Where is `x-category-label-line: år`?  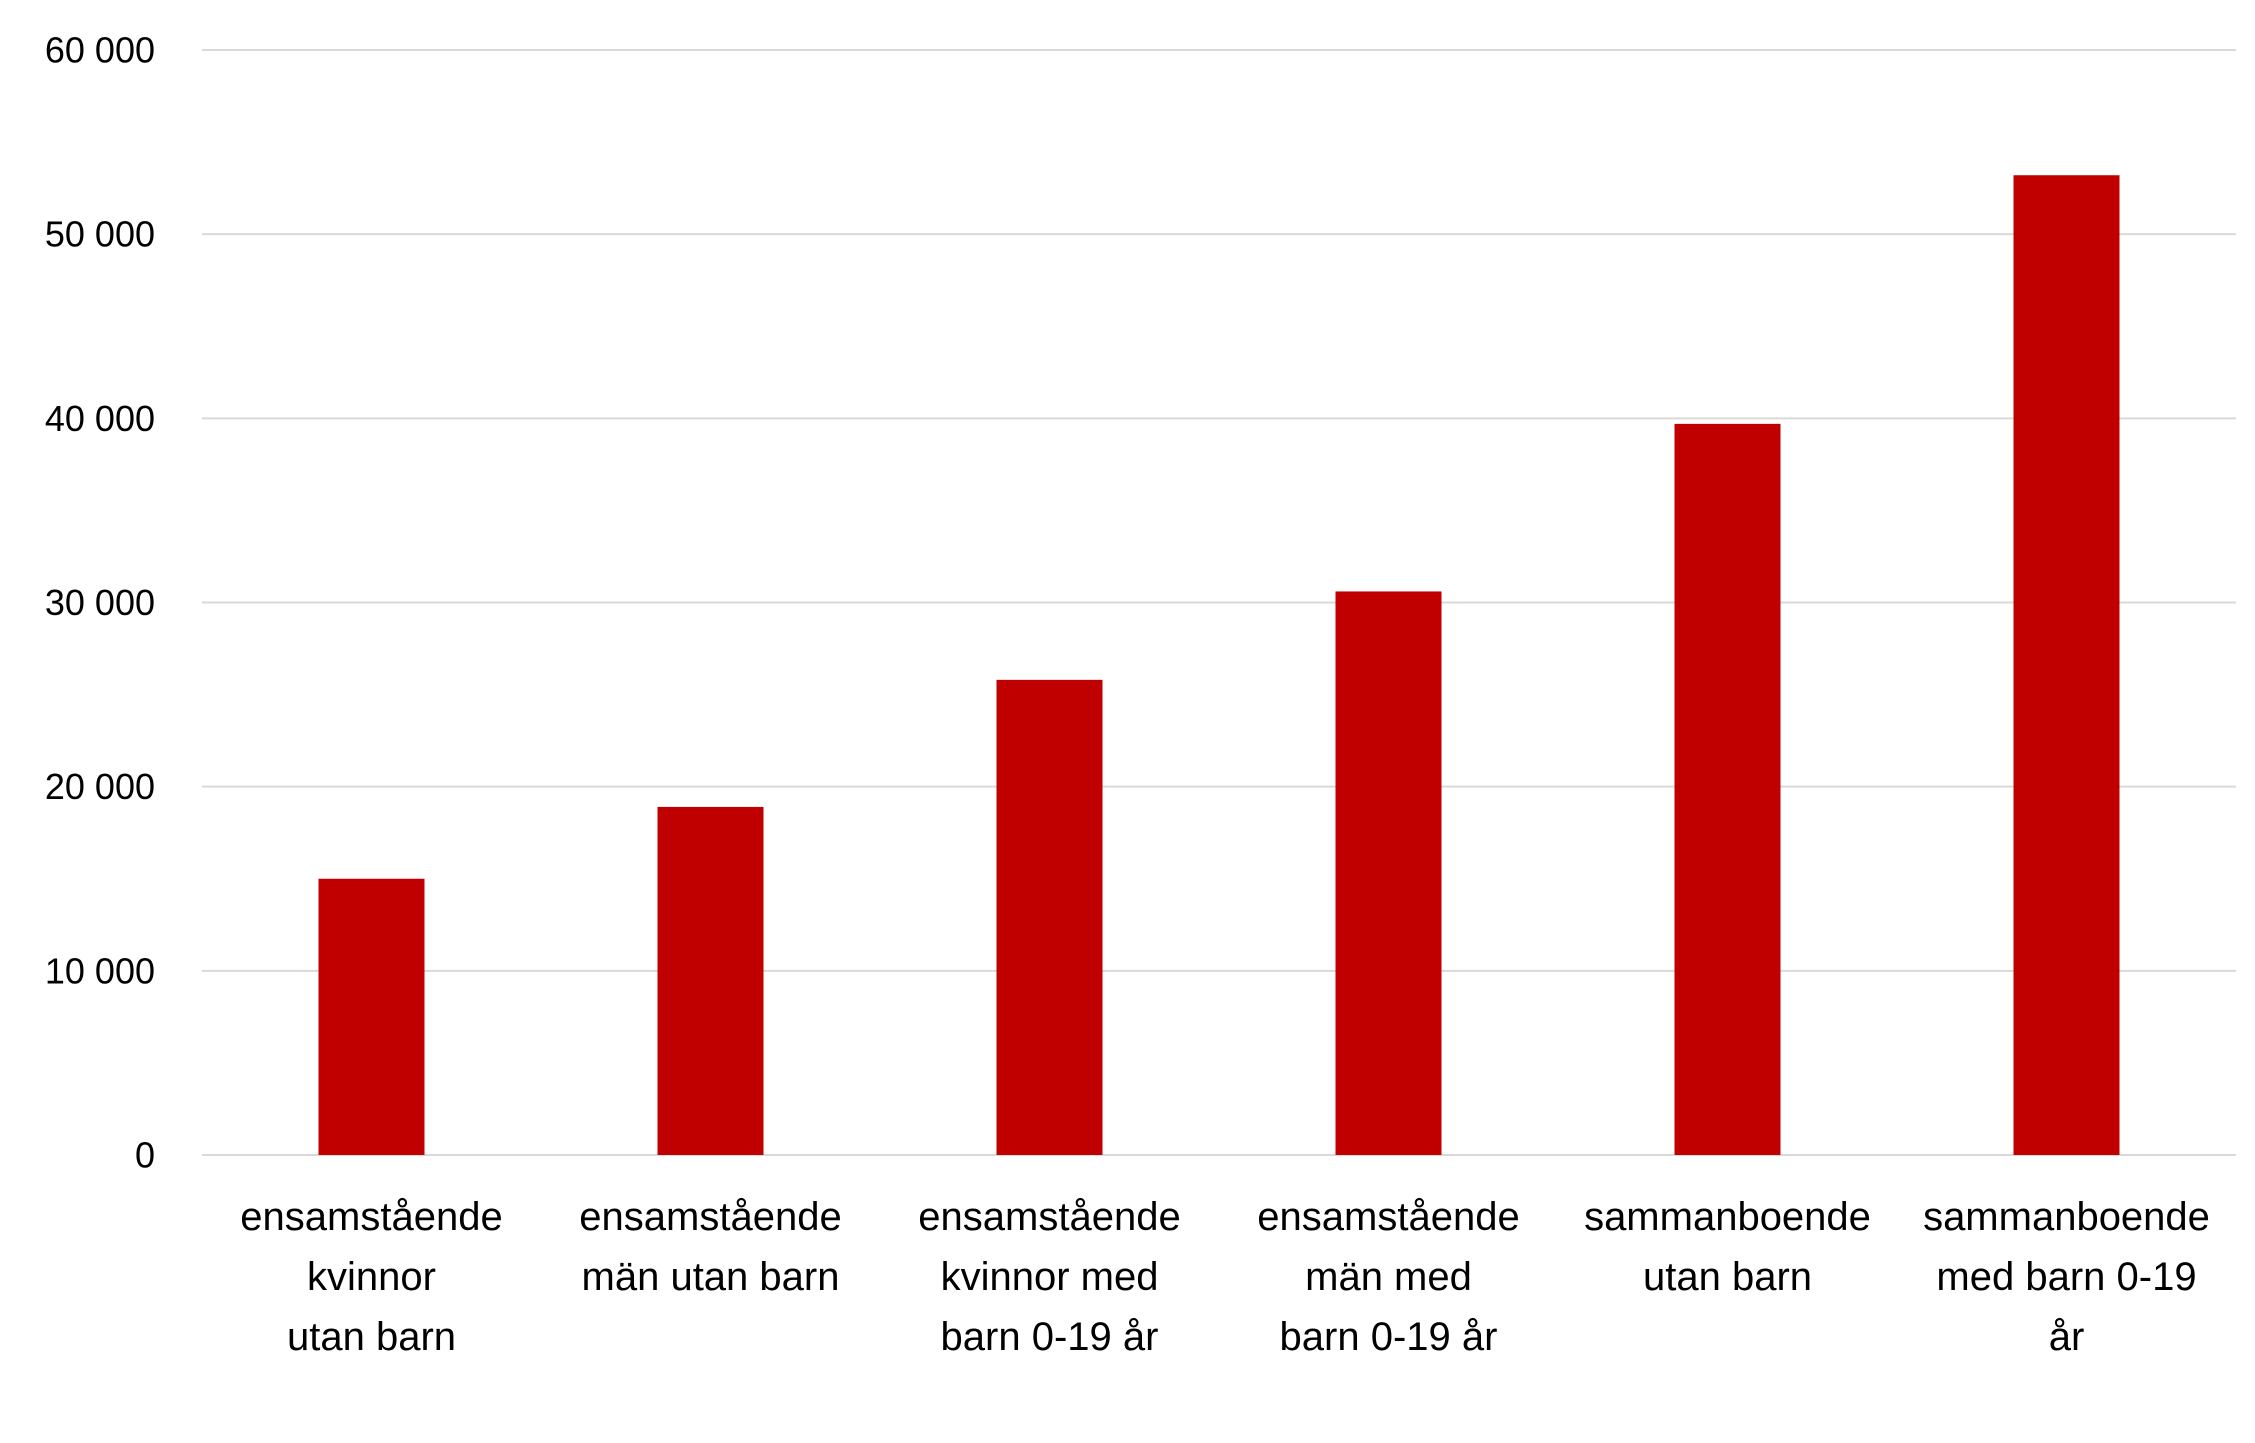
x-category-label-line: år is located at coordinates (2067, 1337).